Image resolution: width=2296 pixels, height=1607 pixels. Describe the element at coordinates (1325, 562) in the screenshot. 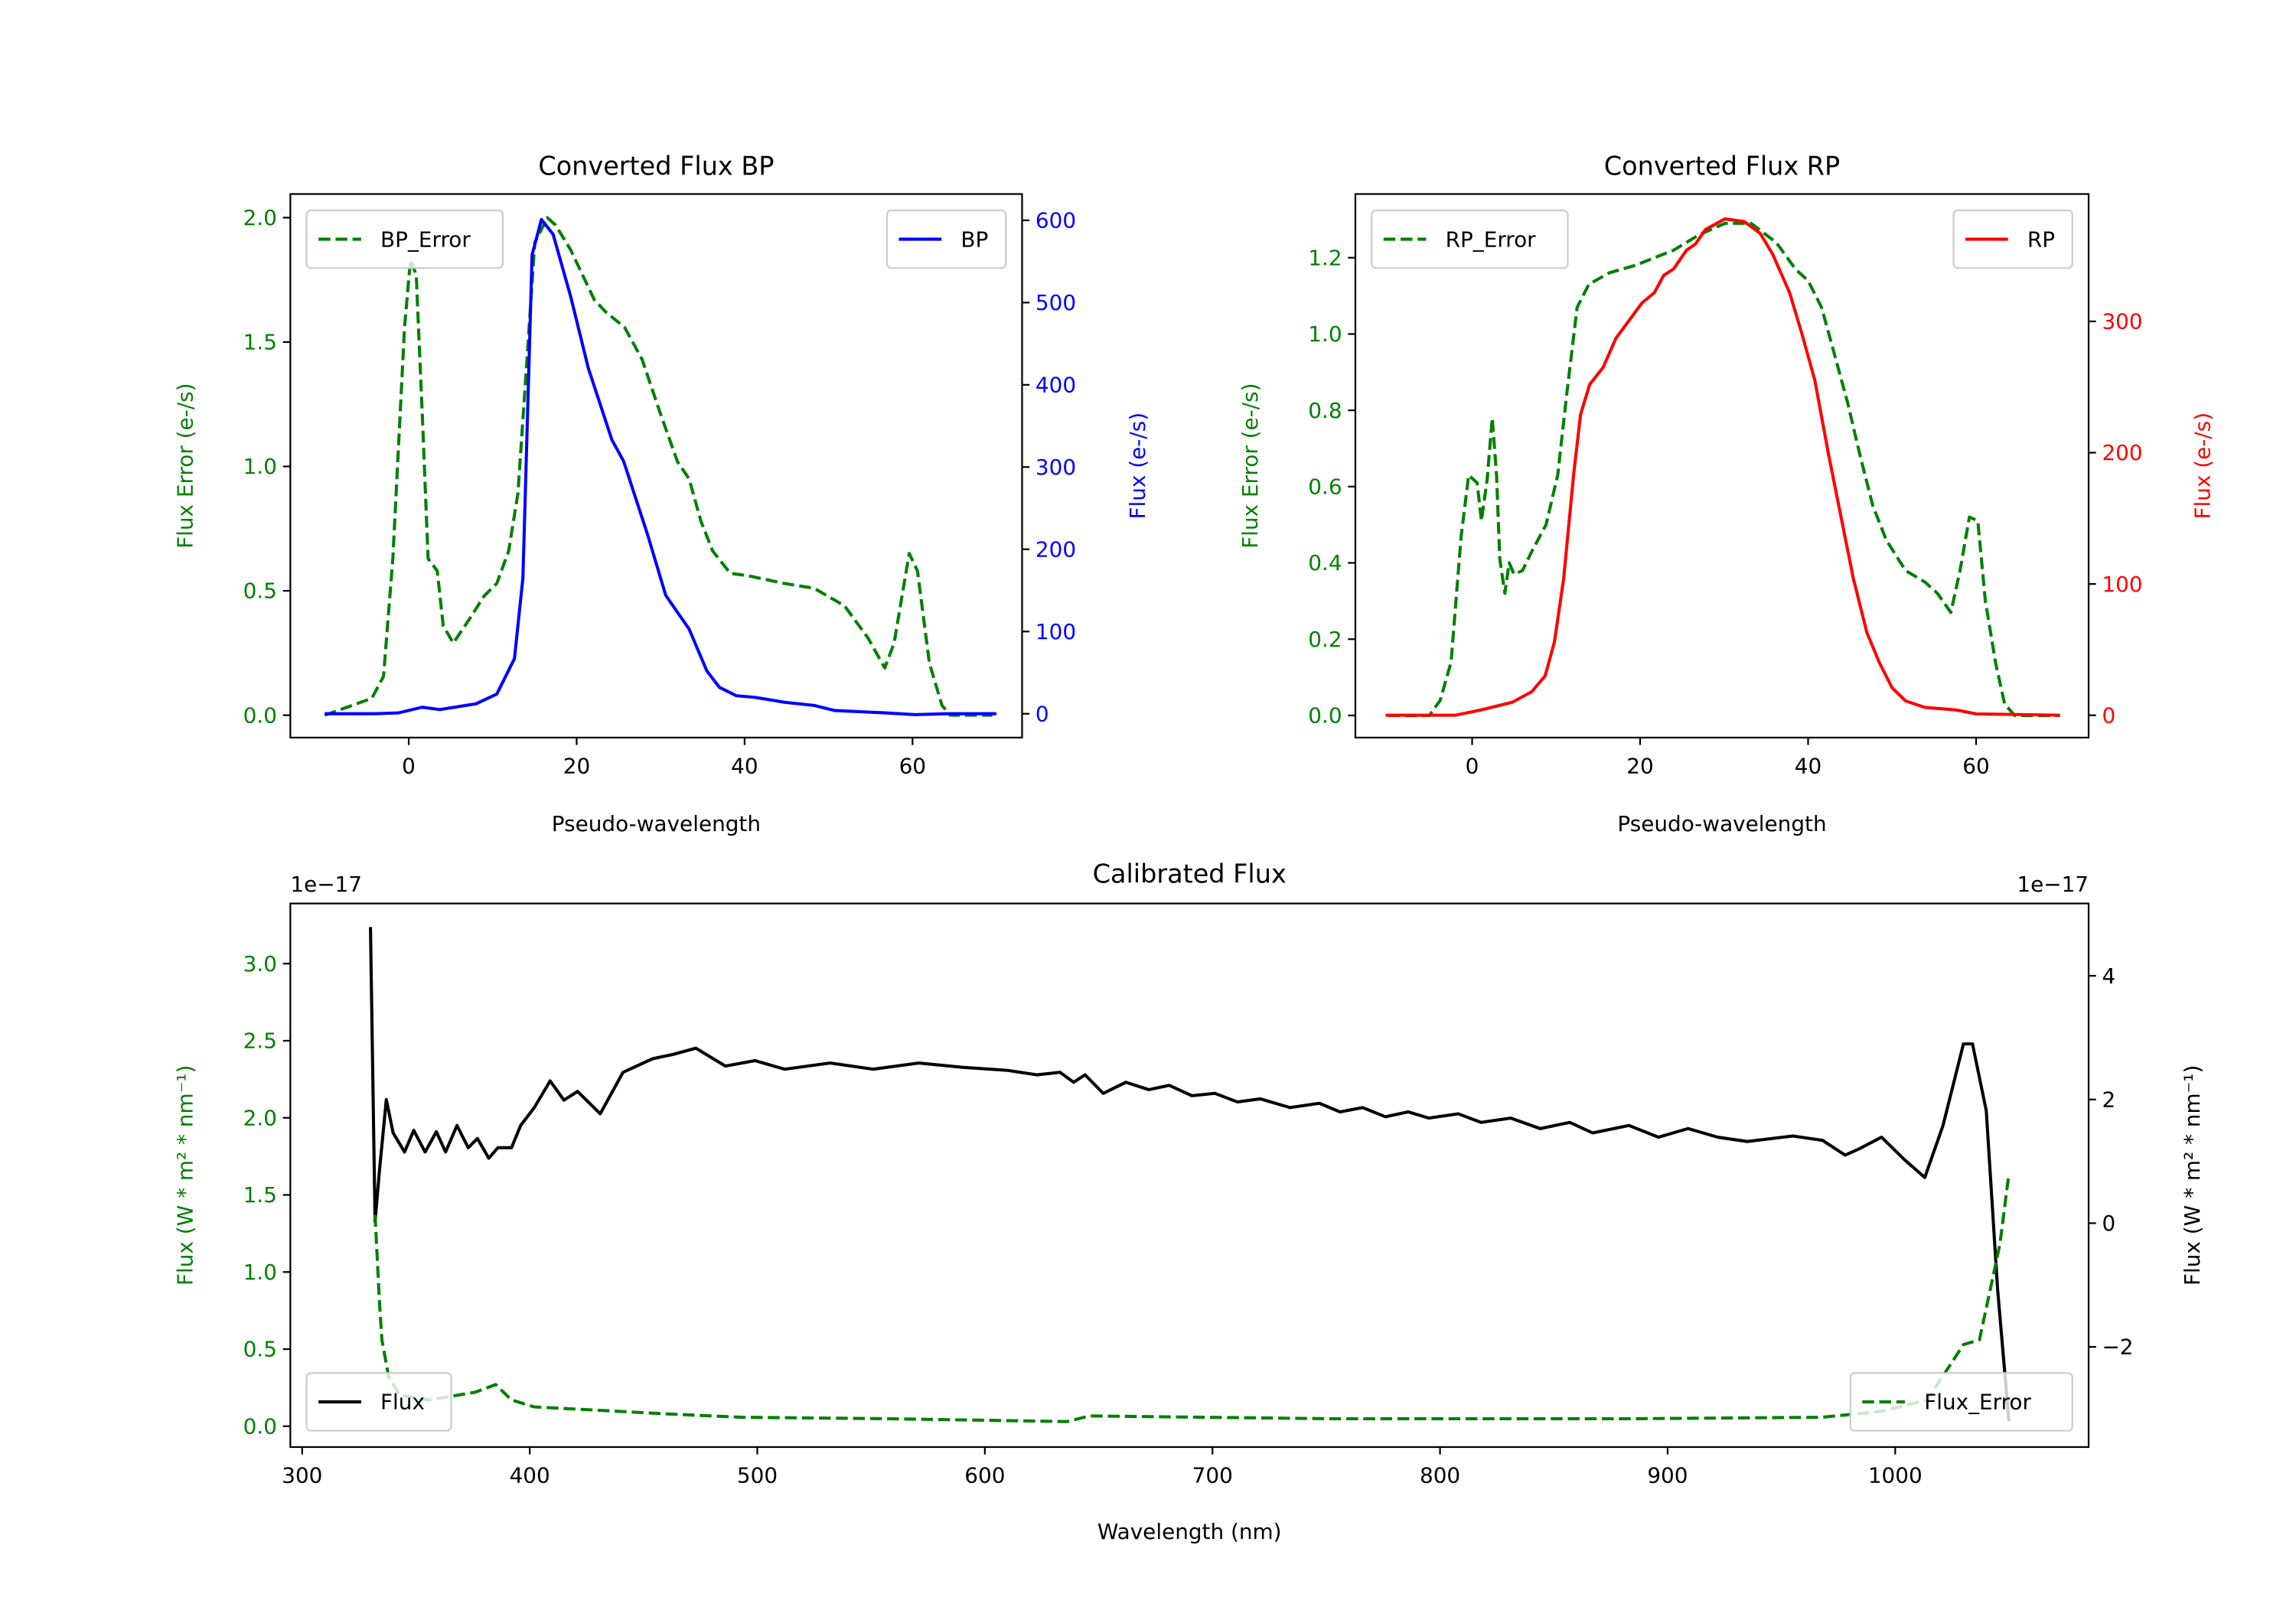

I see `y-left-tick-label: 0.4` at that location.